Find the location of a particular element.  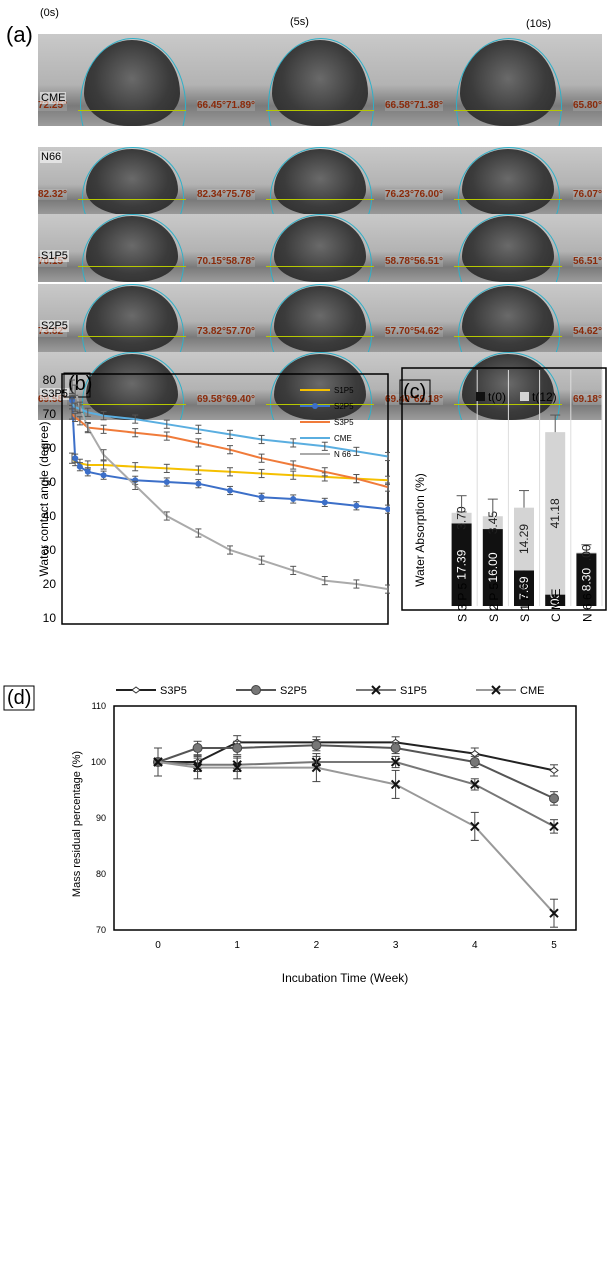

bar-value-label: 41.18 is located at coordinates (555, 513).